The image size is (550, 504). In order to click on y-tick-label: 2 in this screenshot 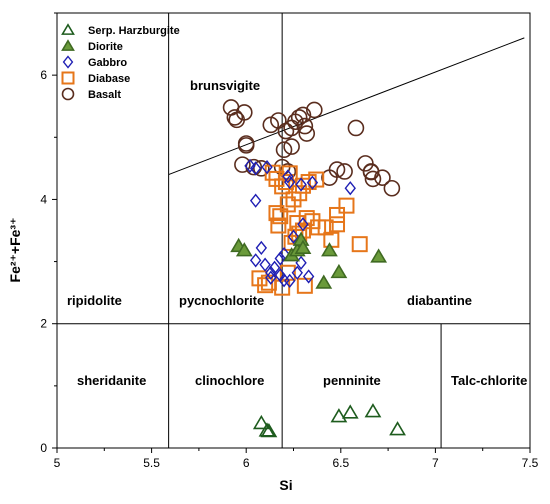, I will do `click(43, 324)`.